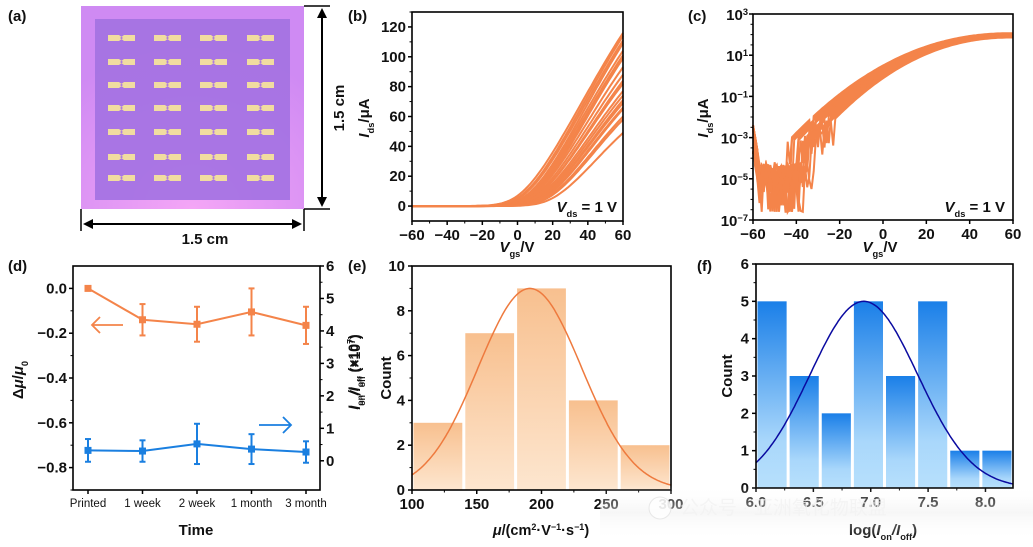 The height and width of the screenshot is (547, 1033). I want to click on y-axis-label: Ids/μA, so click(366, 117).